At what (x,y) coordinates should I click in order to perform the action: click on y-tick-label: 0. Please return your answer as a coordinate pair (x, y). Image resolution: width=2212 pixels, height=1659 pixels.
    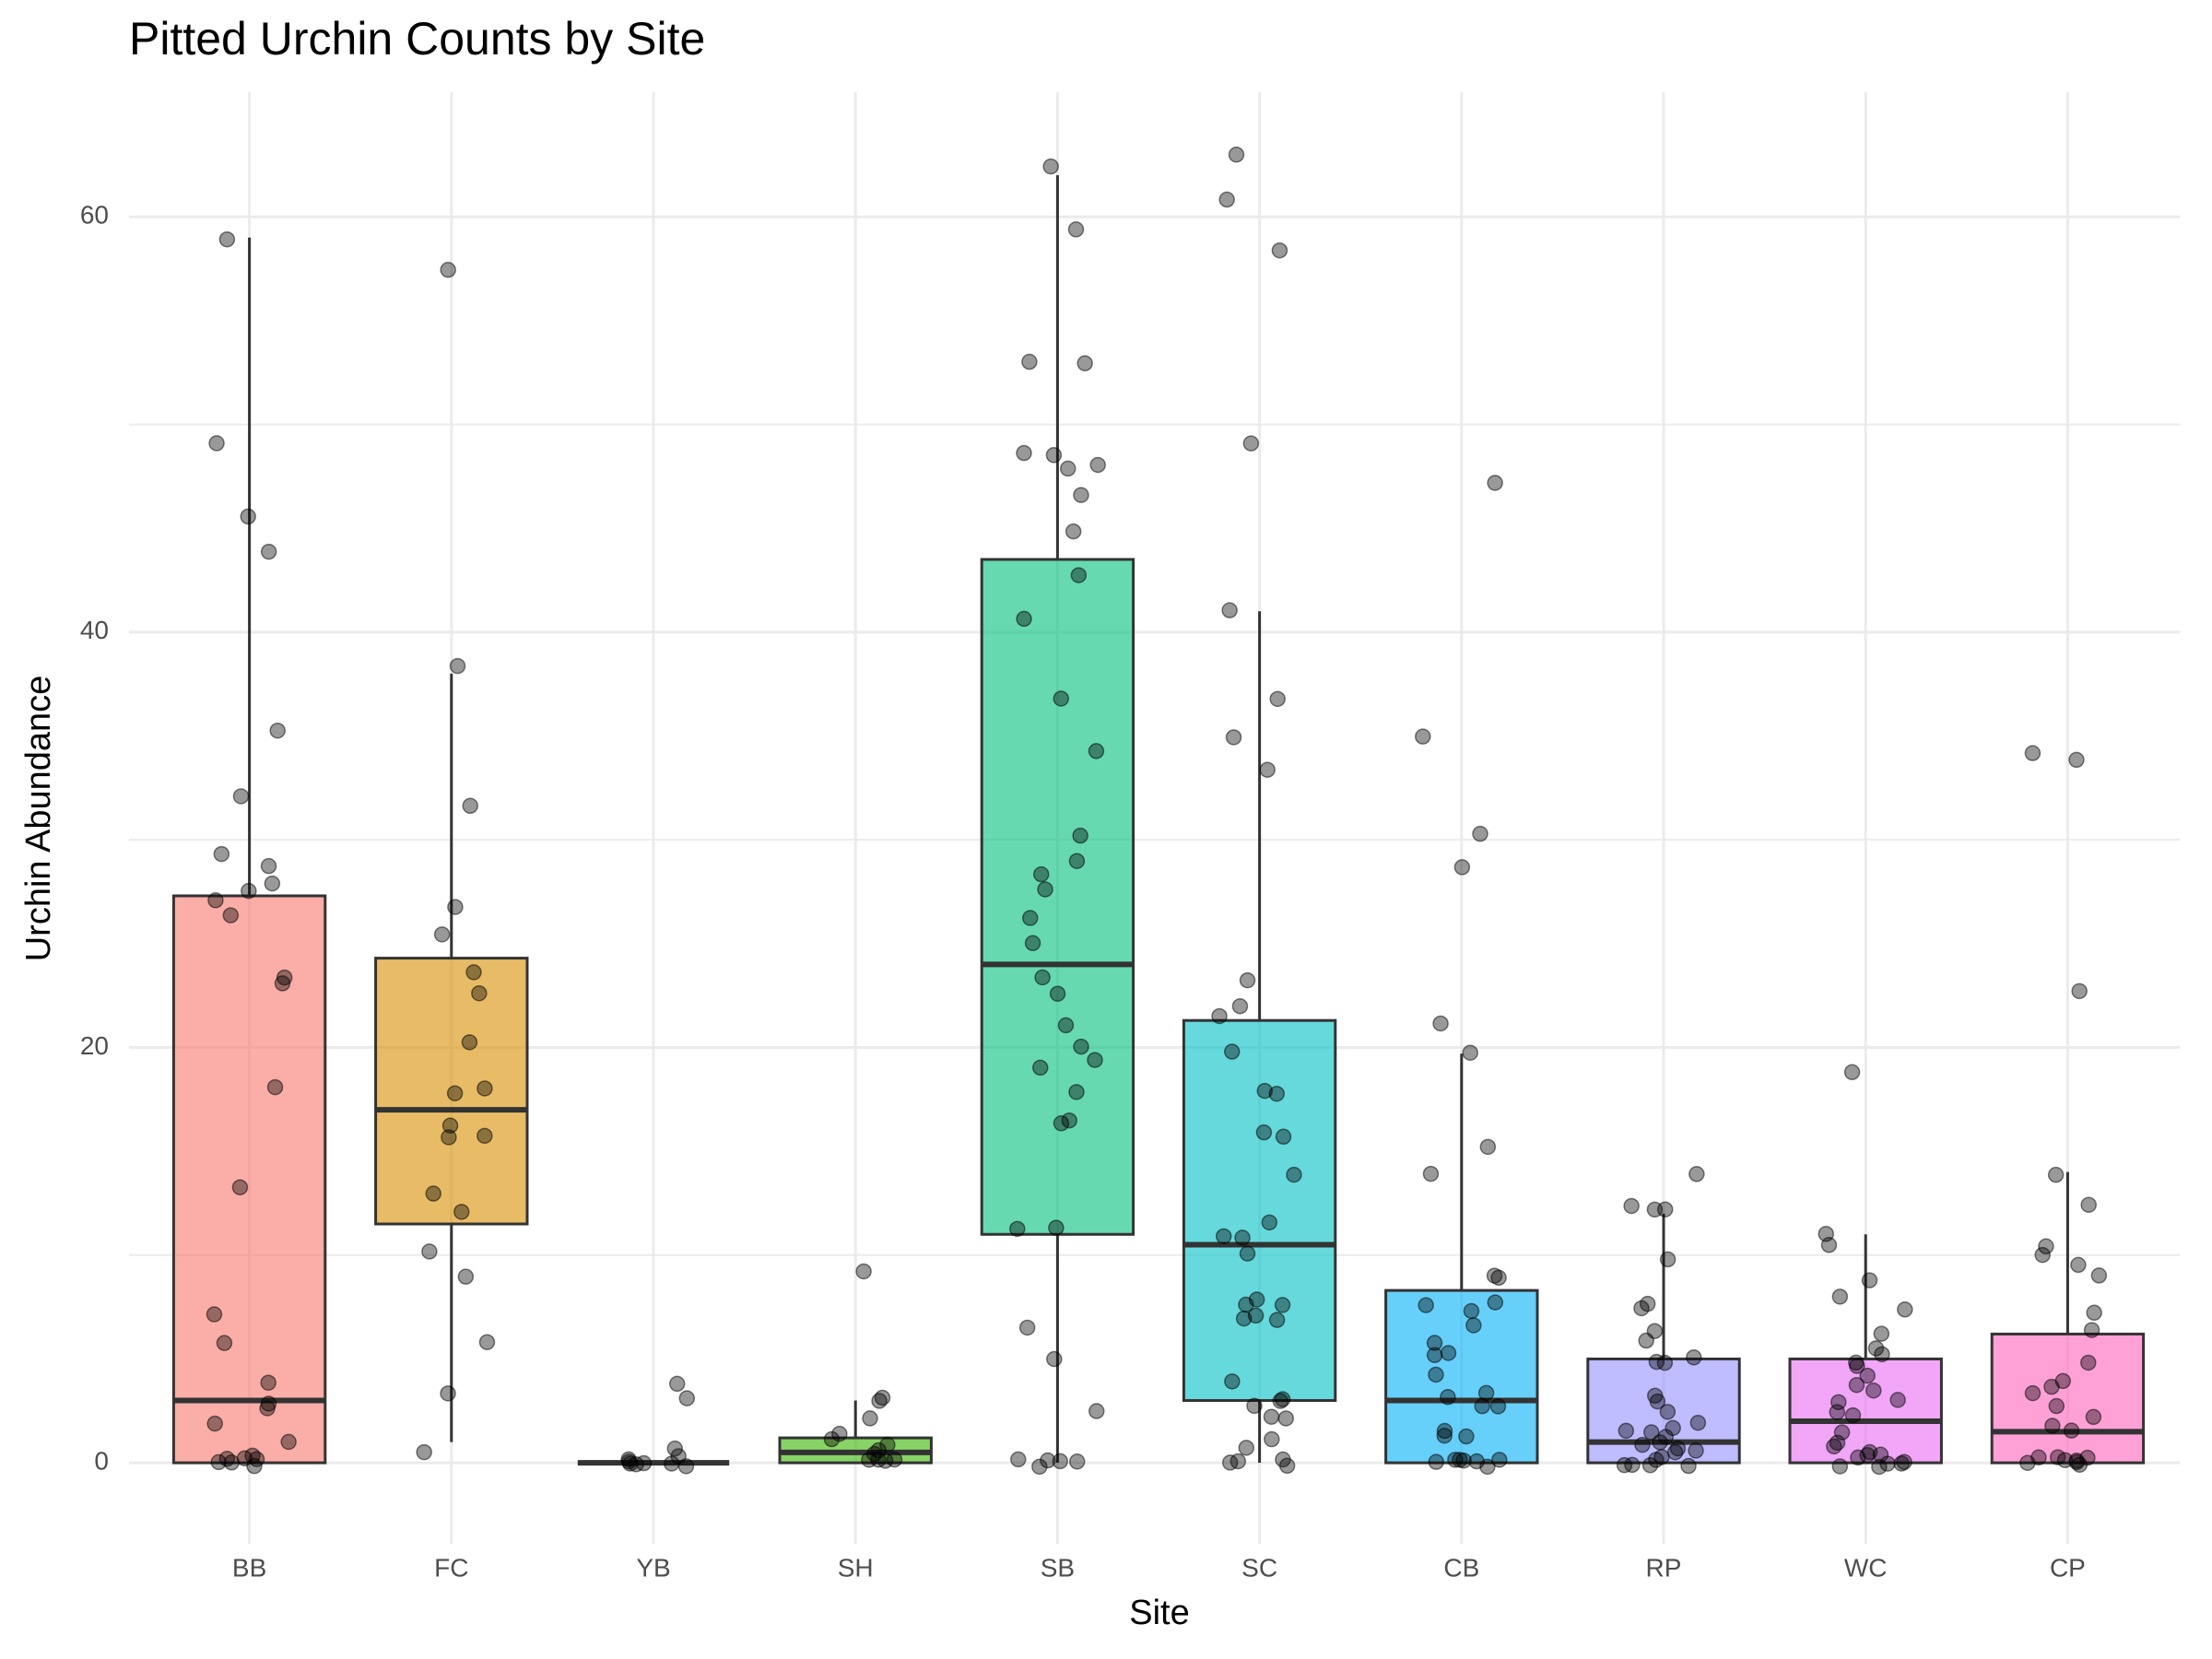
    Looking at the image, I should click on (101, 1461).